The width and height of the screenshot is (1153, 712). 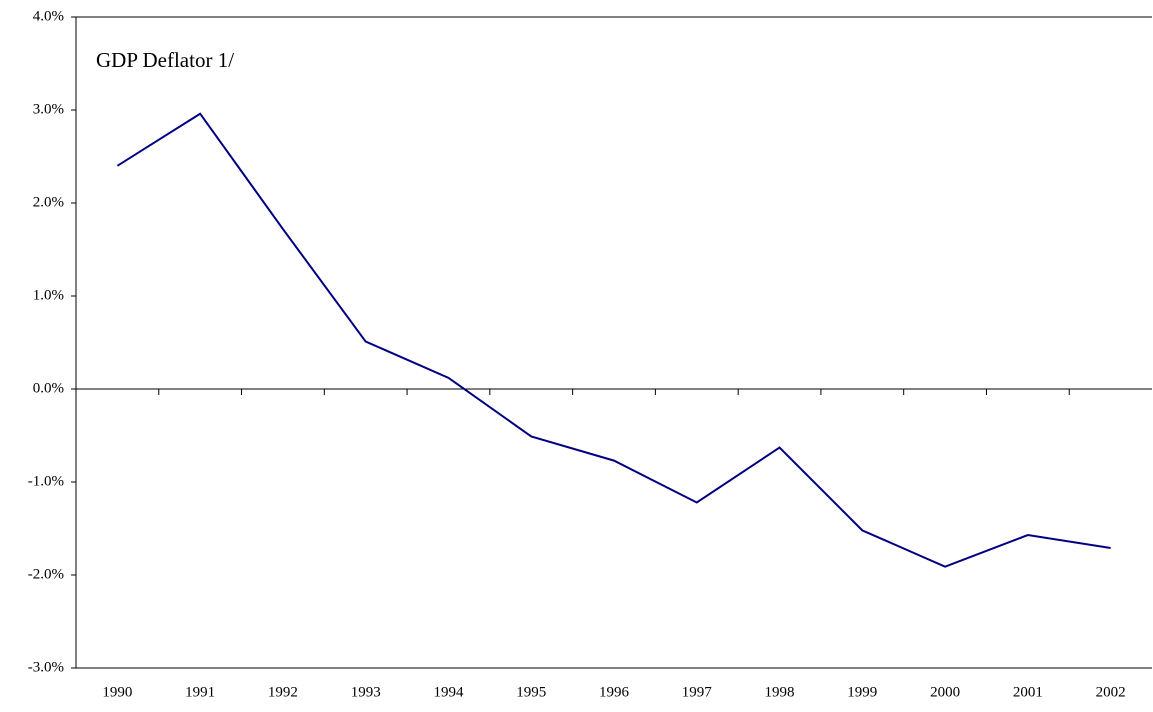 What do you see at coordinates (165, 60) in the screenshot?
I see `chart-title: GDP Deflator 1/` at bounding box center [165, 60].